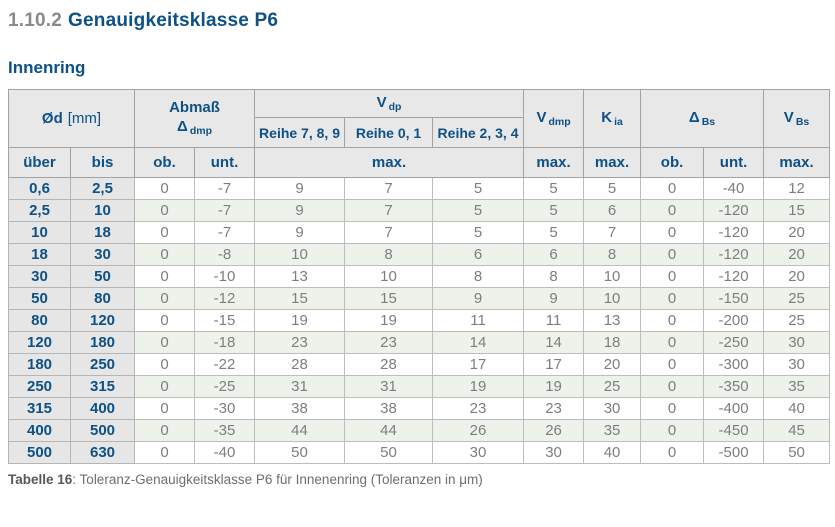  Describe the element at coordinates (102, 408) in the screenshot. I see `cell-bis: 400` at that location.